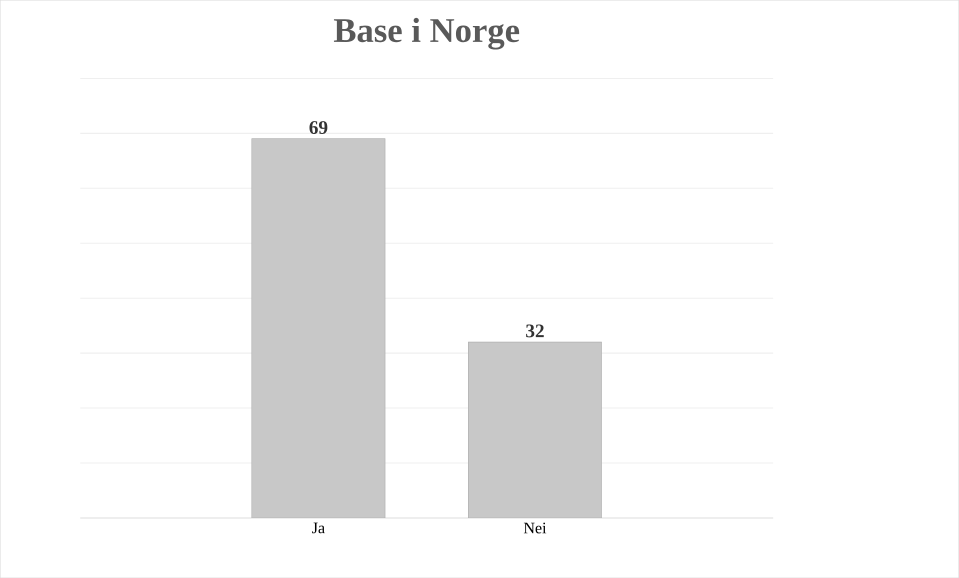  I want to click on data-label: 32, so click(535, 331).